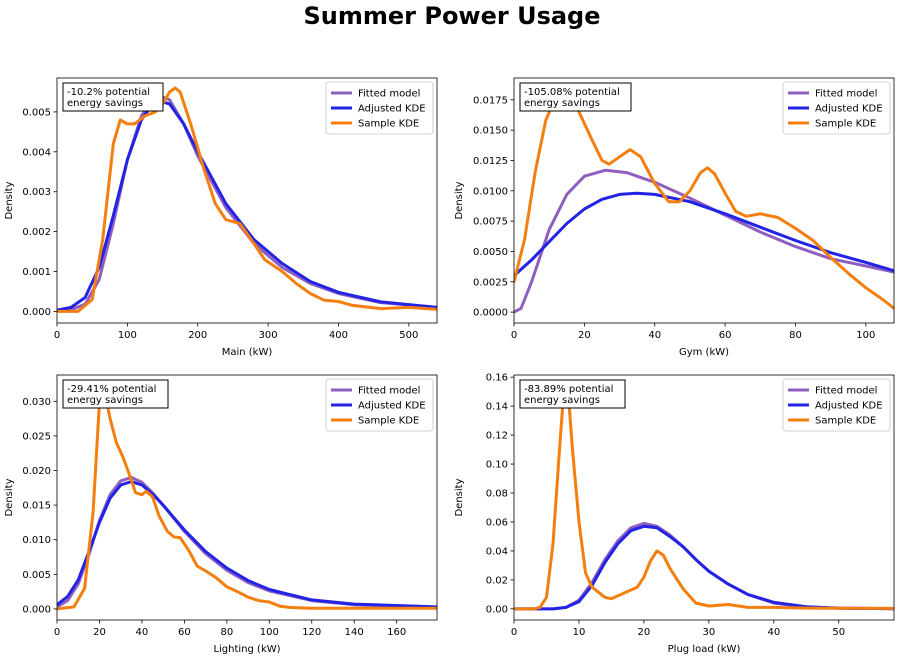 The image size is (904, 660). What do you see at coordinates (497, 580) in the screenshot?
I see `y-tick-label: 0.02` at bounding box center [497, 580].